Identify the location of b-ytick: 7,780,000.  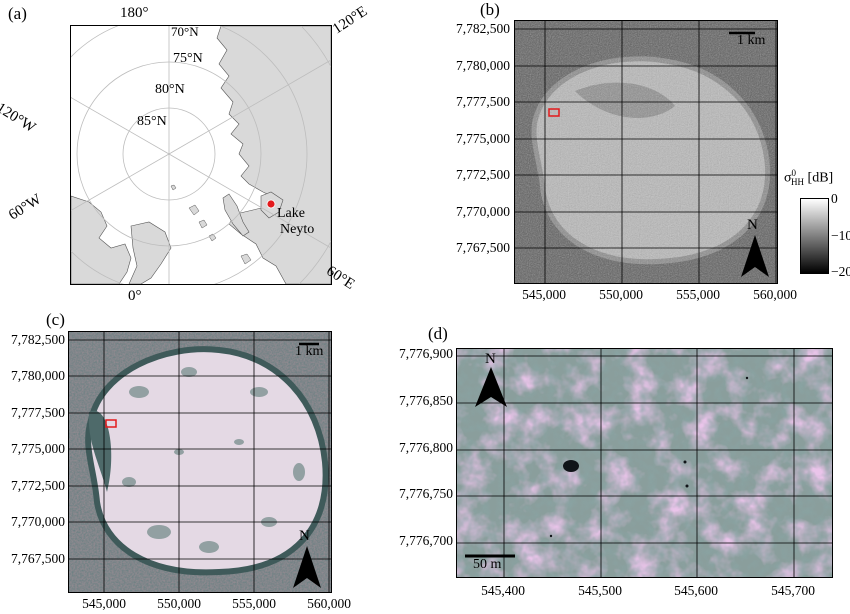
(483, 65).